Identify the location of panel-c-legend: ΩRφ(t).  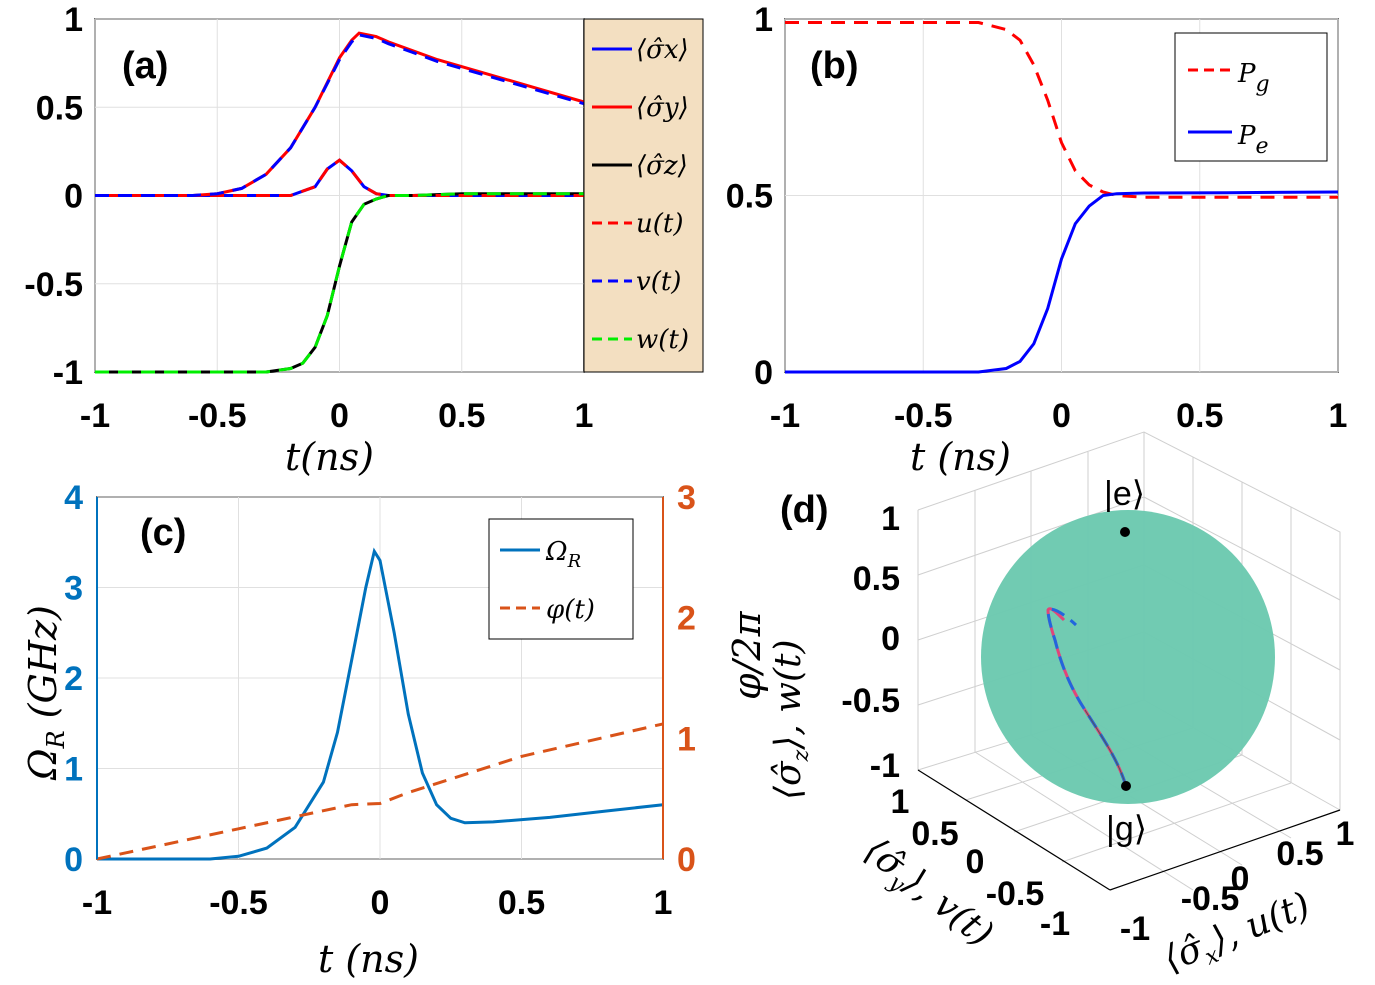
(561, 579).